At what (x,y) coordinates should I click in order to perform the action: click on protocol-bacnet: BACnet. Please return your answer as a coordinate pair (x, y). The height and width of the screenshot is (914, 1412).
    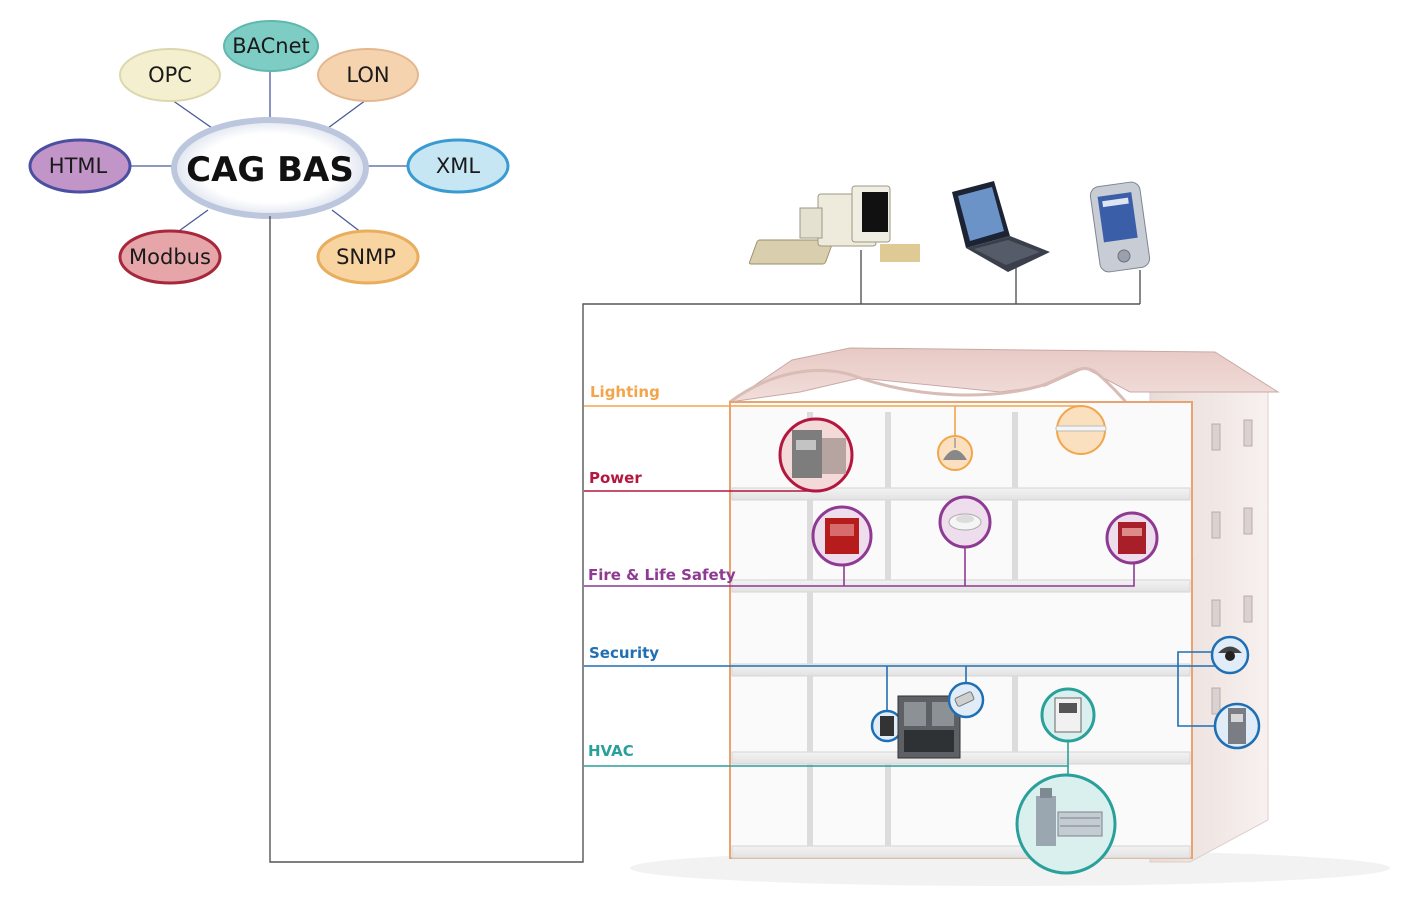
    Looking at the image, I should click on (271, 46).